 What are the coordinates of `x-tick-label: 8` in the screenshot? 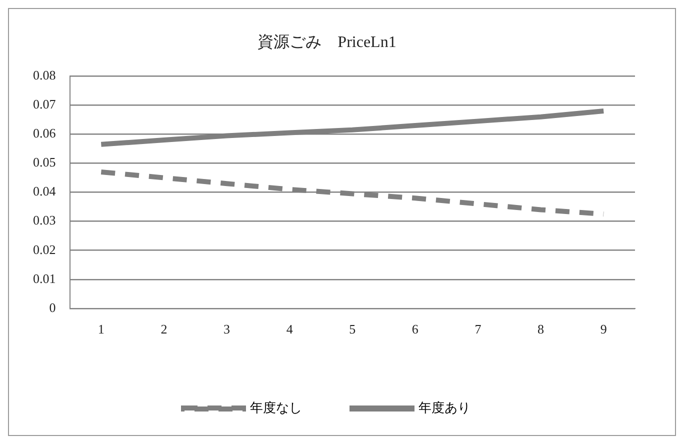 It's located at (541, 329).